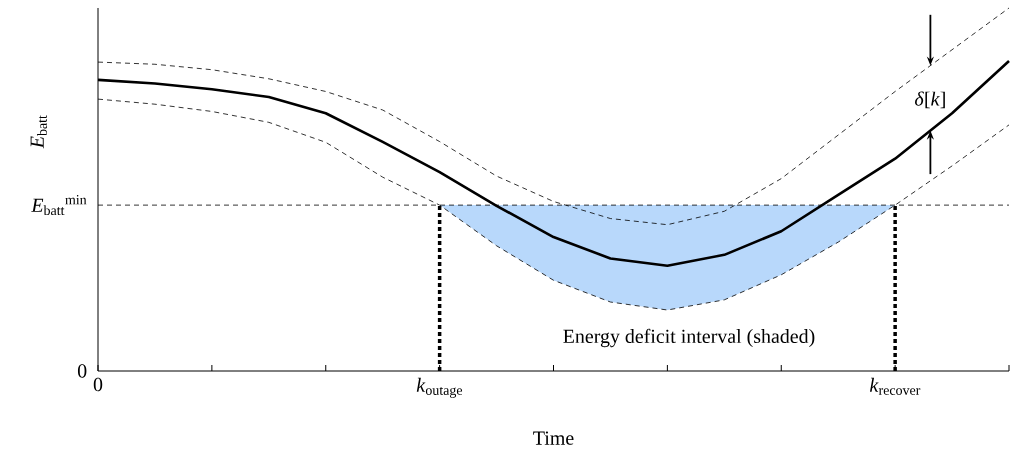  Describe the element at coordinates (82, 371) in the screenshot. I see `text: 0` at that location.